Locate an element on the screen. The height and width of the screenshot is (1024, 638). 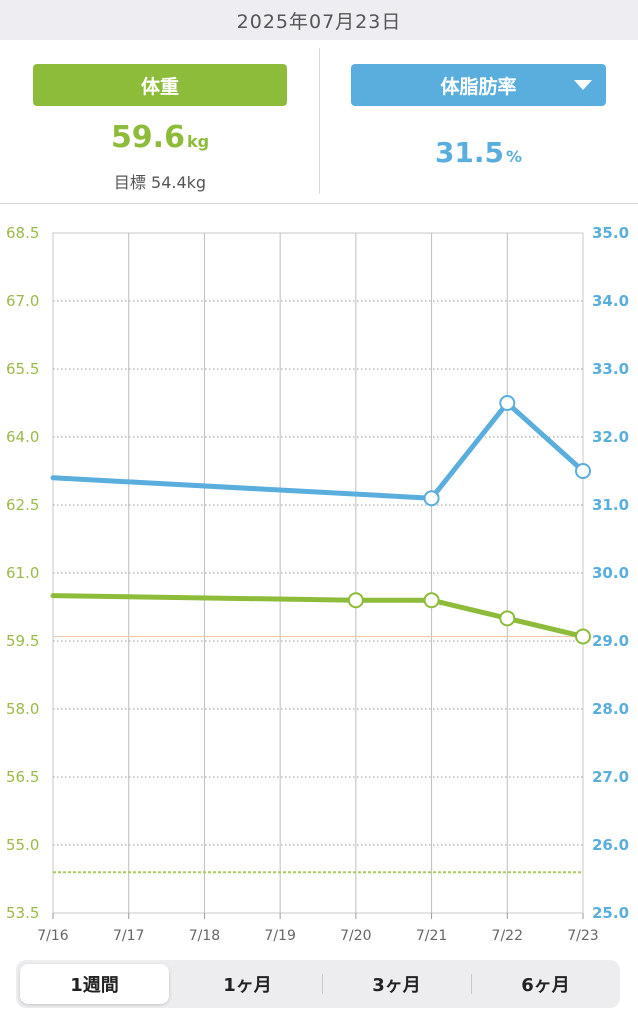
y-right-tick-label: 35.0 is located at coordinates (610, 233).